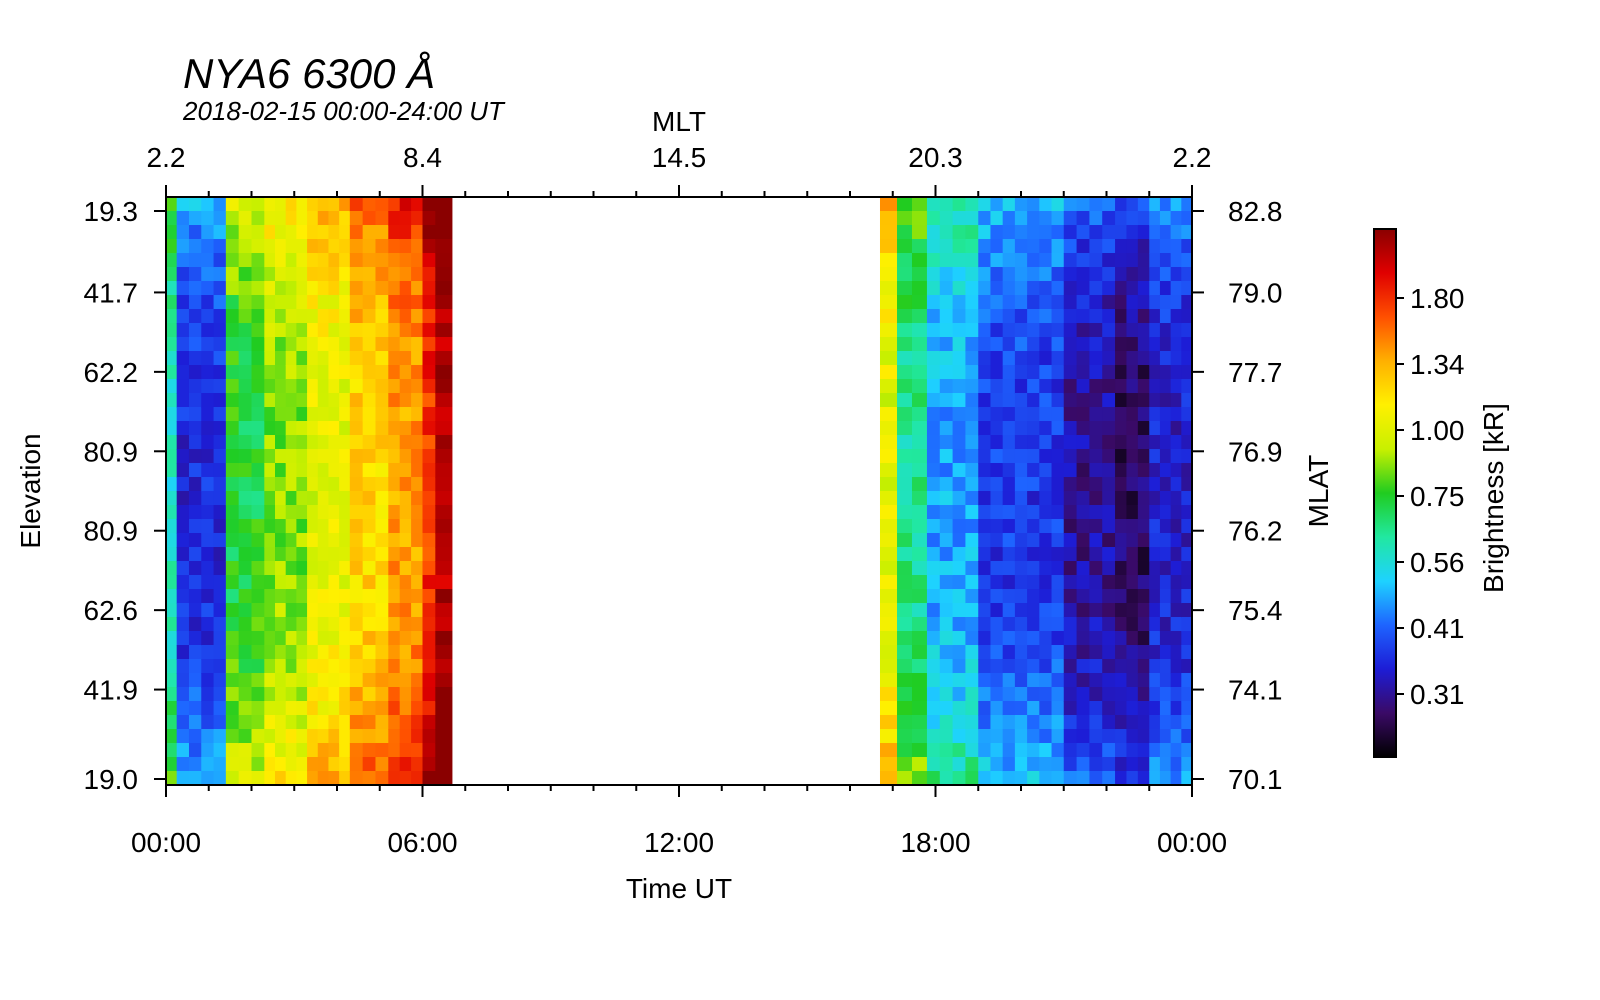  I want to click on y-tick-label: 80.9, so click(111, 451).